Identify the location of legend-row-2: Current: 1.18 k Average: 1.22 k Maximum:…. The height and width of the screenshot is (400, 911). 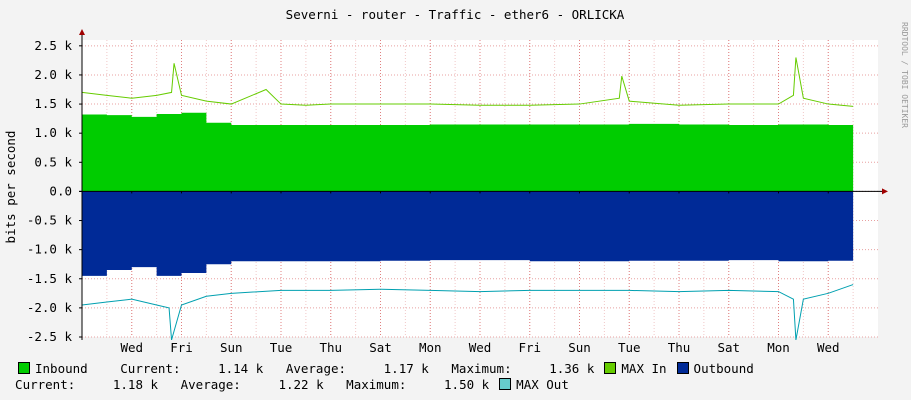
(455, 385).